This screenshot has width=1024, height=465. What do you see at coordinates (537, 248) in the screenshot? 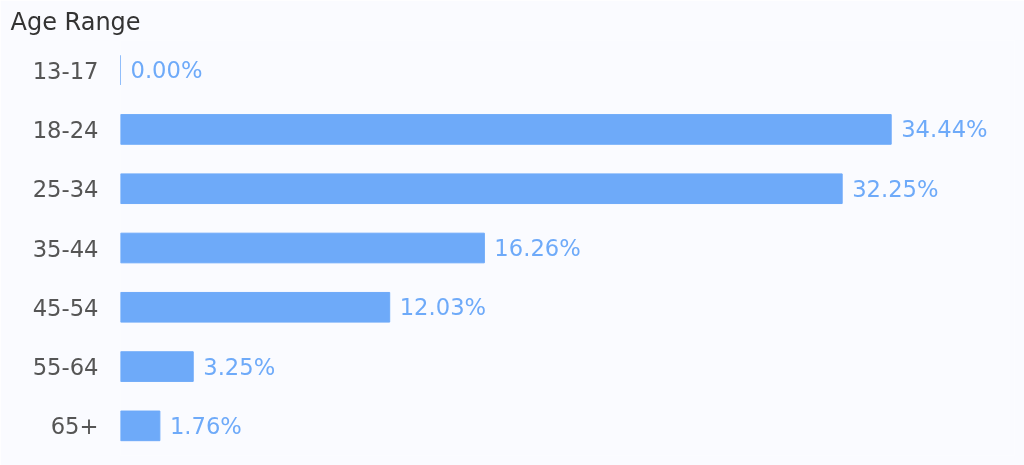
I see `data-label: 16.26%` at bounding box center [537, 248].